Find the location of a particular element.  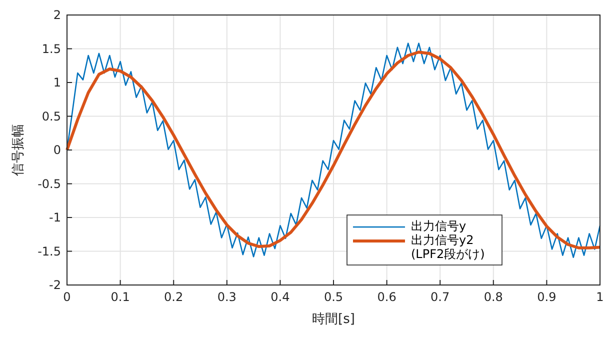

x-tick-label: 0.2 is located at coordinates (174, 297).